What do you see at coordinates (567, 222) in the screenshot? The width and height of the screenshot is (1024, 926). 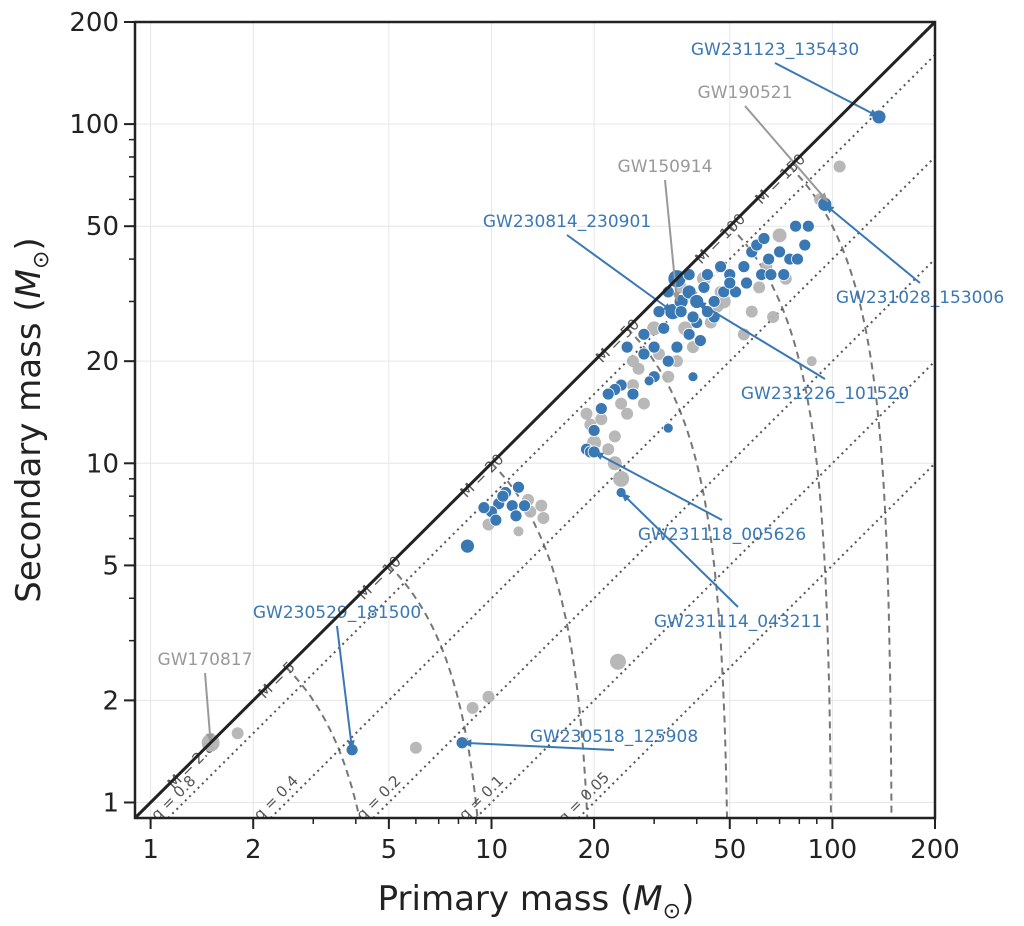 I see `annotation-label: GW230814_230901` at bounding box center [567, 222].